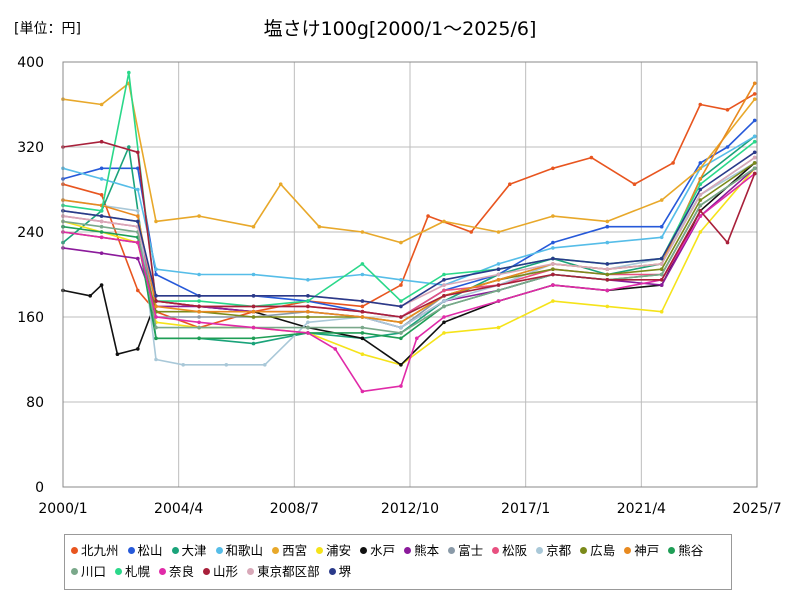 The width and height of the screenshot is (800, 600). What do you see at coordinates (39, 488) in the screenshot?
I see `y-tick-label: 0` at bounding box center [39, 488].